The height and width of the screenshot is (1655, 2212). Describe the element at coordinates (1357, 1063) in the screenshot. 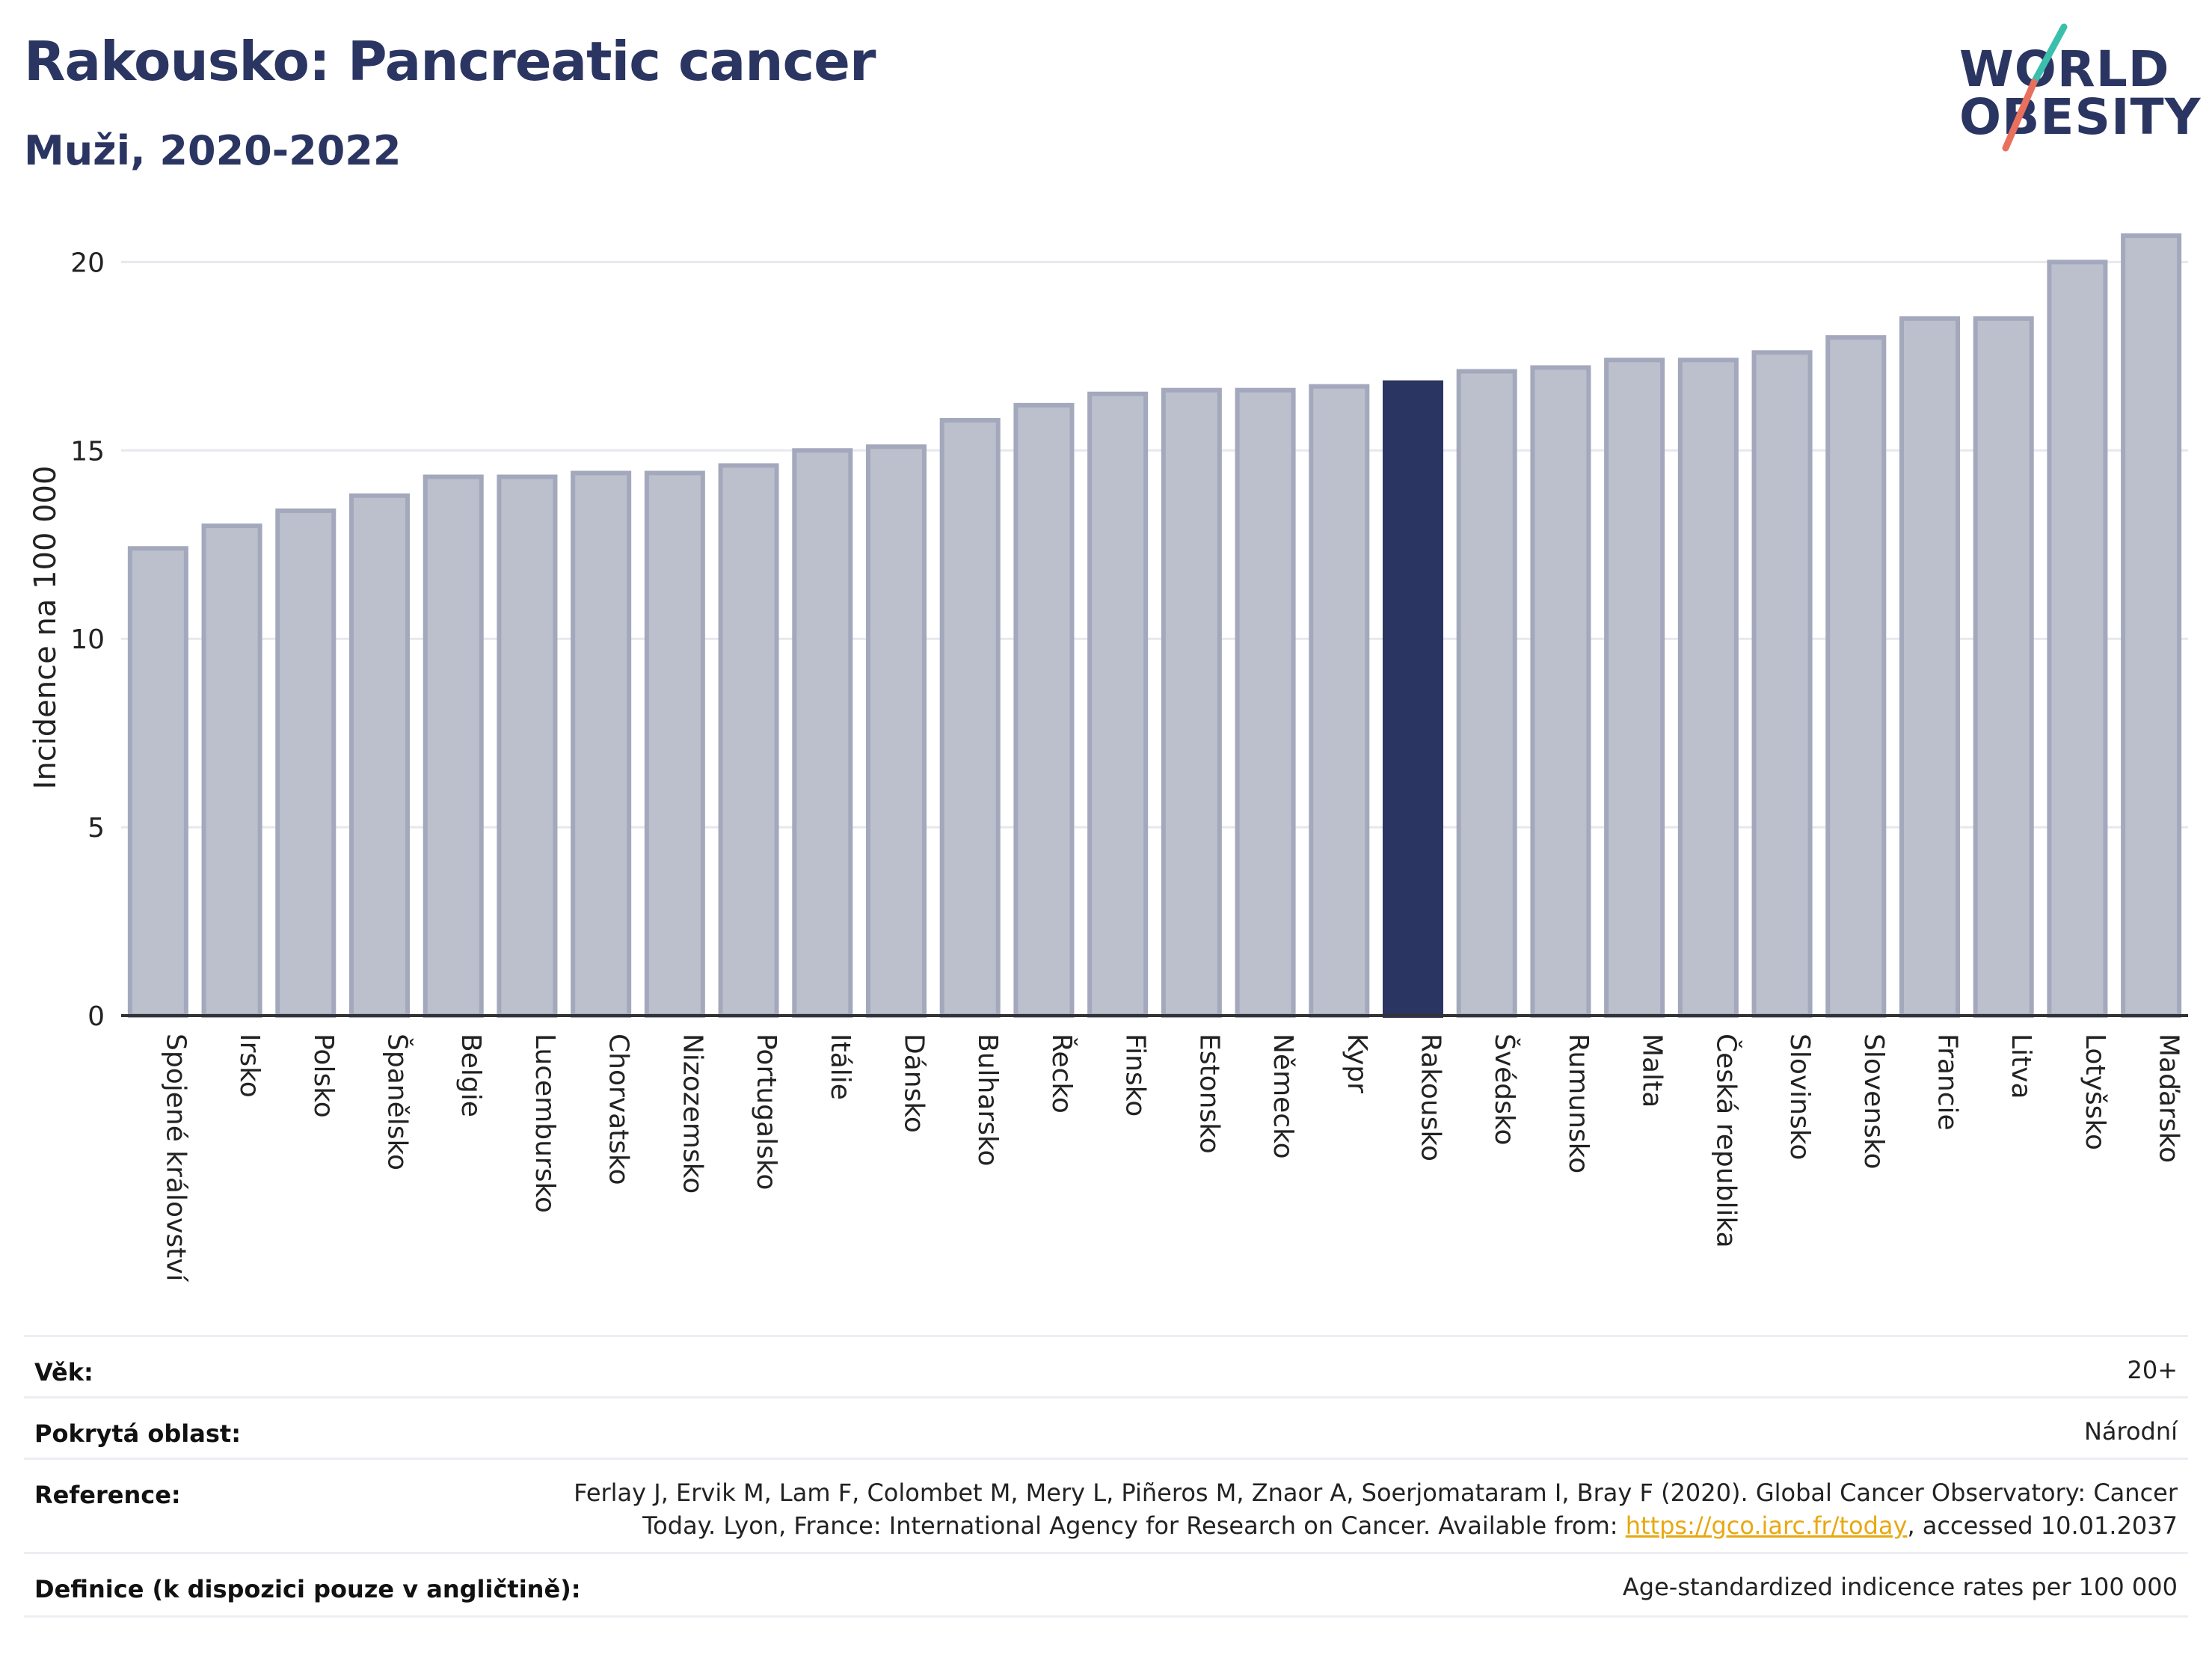

I see `x-tick-label: Kypr` at that location.